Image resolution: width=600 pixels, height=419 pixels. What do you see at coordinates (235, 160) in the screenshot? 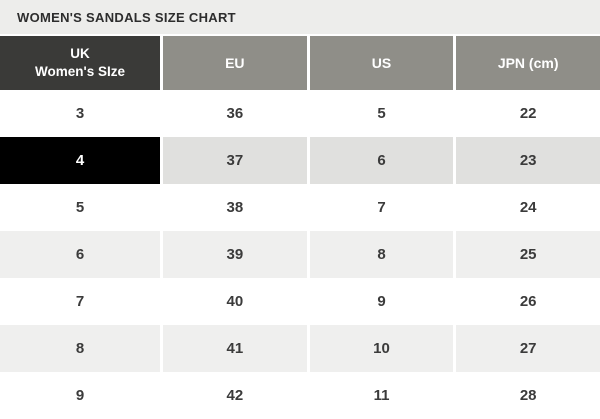
I see `cell-eu-size: 37` at bounding box center [235, 160].